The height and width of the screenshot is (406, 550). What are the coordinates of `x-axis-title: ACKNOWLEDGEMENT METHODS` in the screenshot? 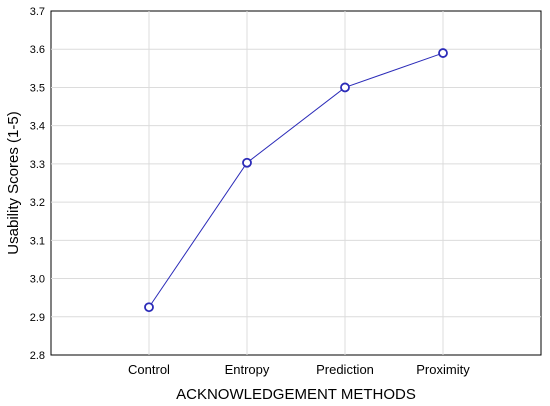 It's located at (296, 394).